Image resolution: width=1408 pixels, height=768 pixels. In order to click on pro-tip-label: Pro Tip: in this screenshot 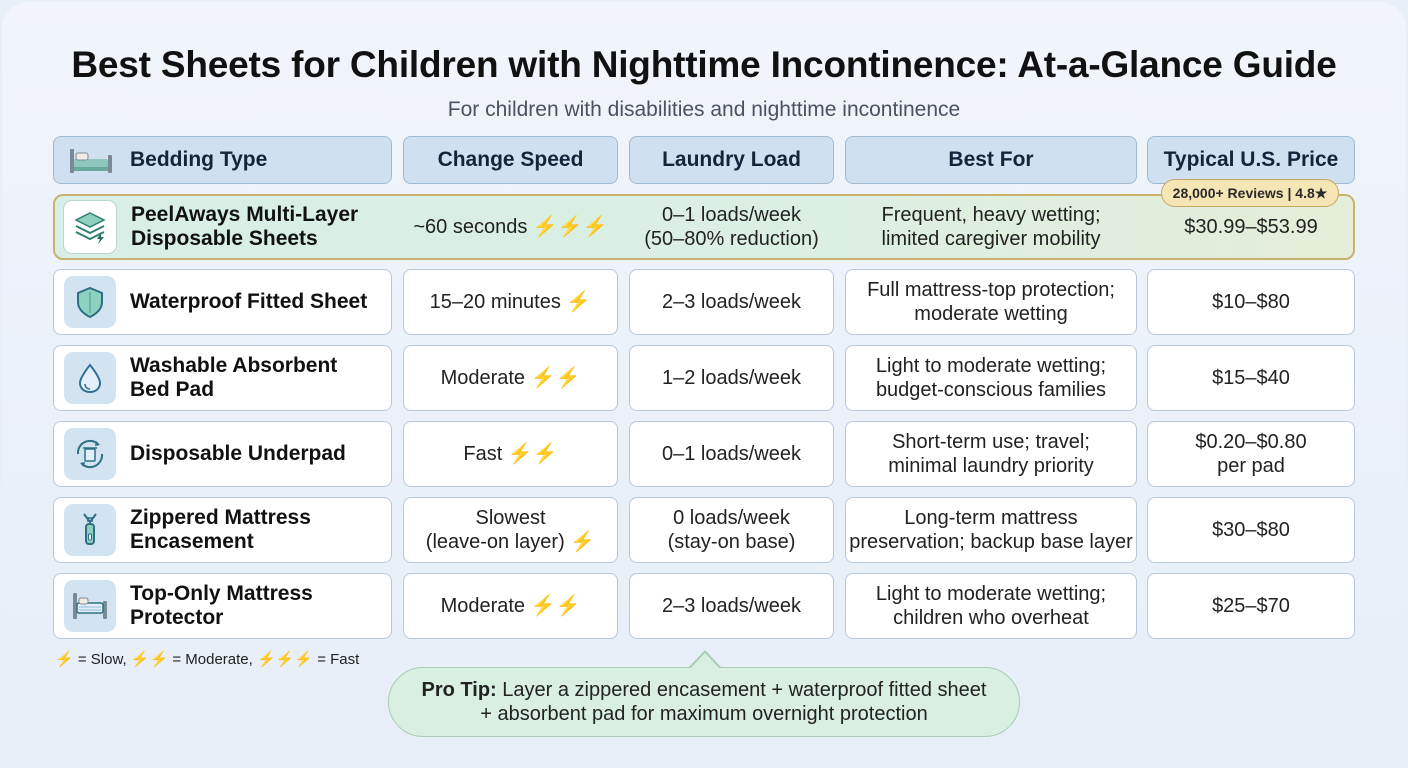, I will do `click(459, 690)`.